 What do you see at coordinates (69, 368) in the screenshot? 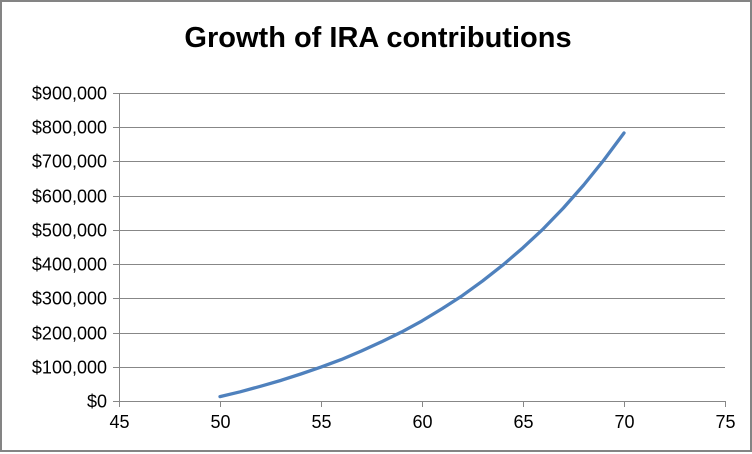
I see `y-axis-tick-label: $100,000` at bounding box center [69, 368].